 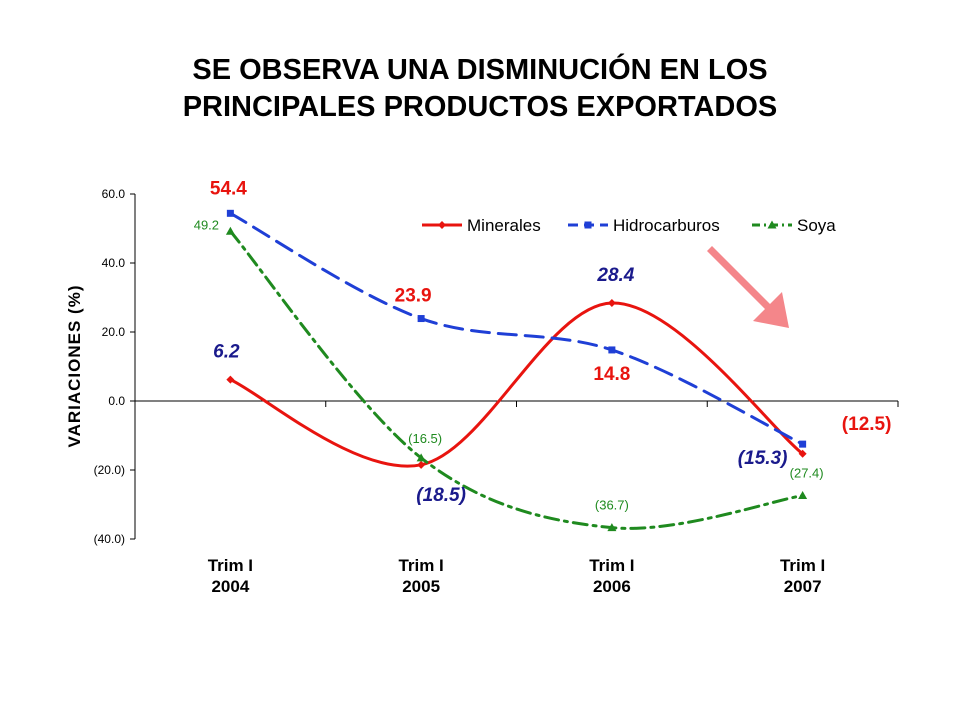 What do you see at coordinates (611, 374) in the screenshot?
I see `data-label-hidrocarburos: 14.8` at bounding box center [611, 374].